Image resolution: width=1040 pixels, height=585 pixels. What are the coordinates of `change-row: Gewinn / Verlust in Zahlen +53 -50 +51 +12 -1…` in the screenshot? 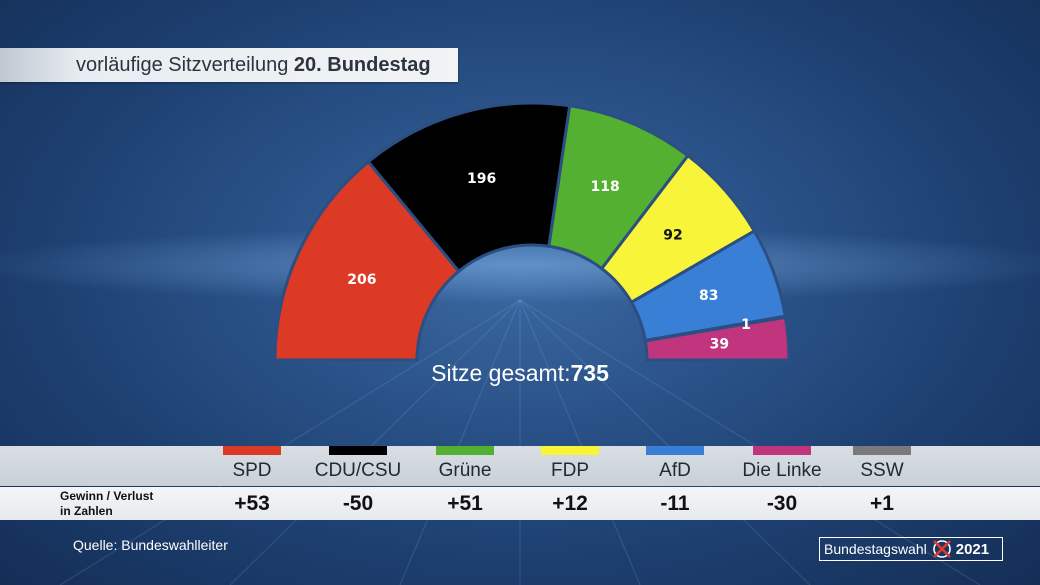 It's located at (520, 503).